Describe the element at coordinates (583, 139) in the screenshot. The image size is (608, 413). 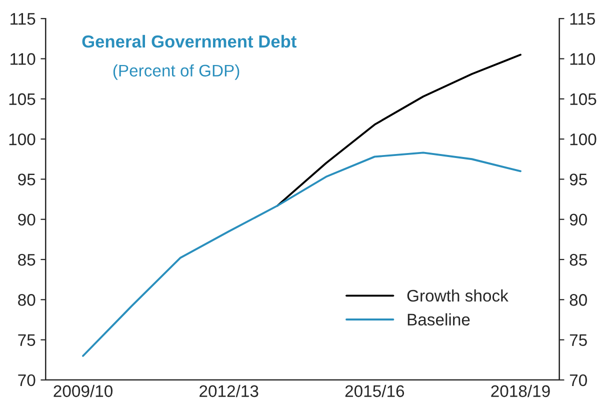
I see `y2-tick-label: 100` at that location.